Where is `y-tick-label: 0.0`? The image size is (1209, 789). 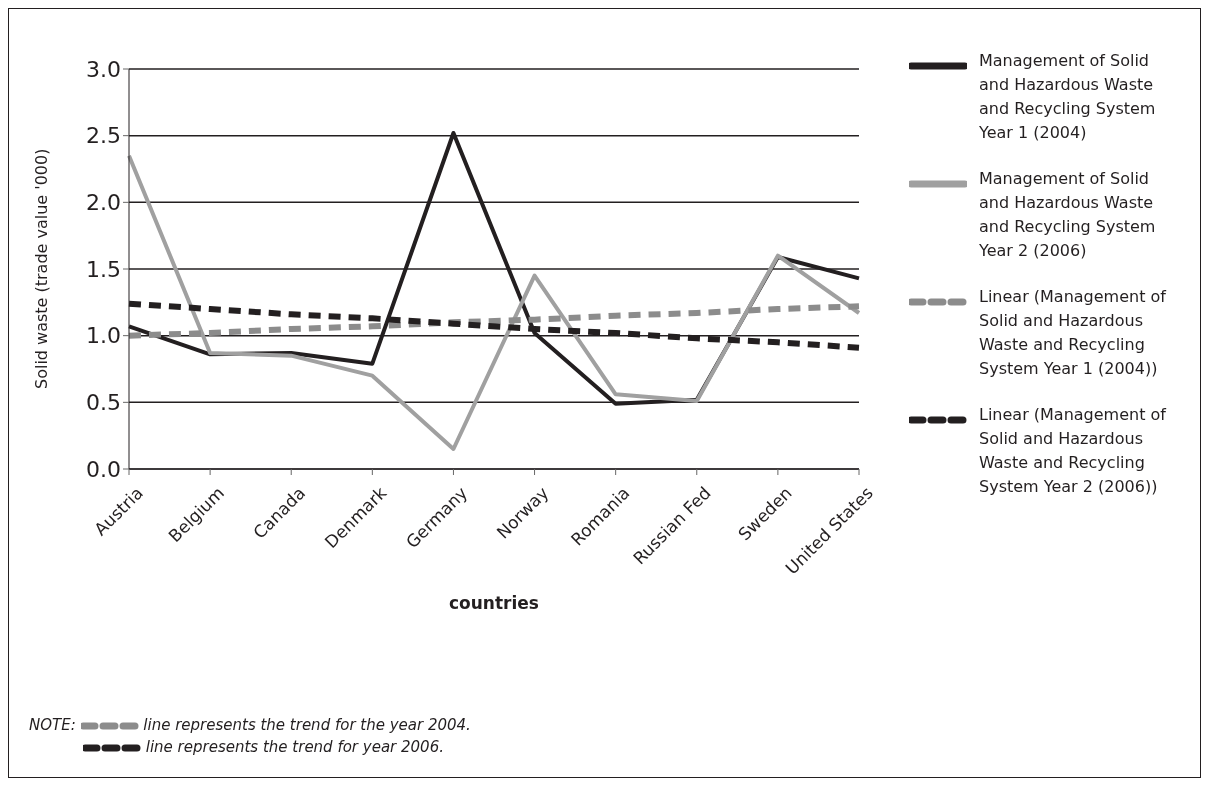
y-tick-label: 0.0 is located at coordinates (103, 469).